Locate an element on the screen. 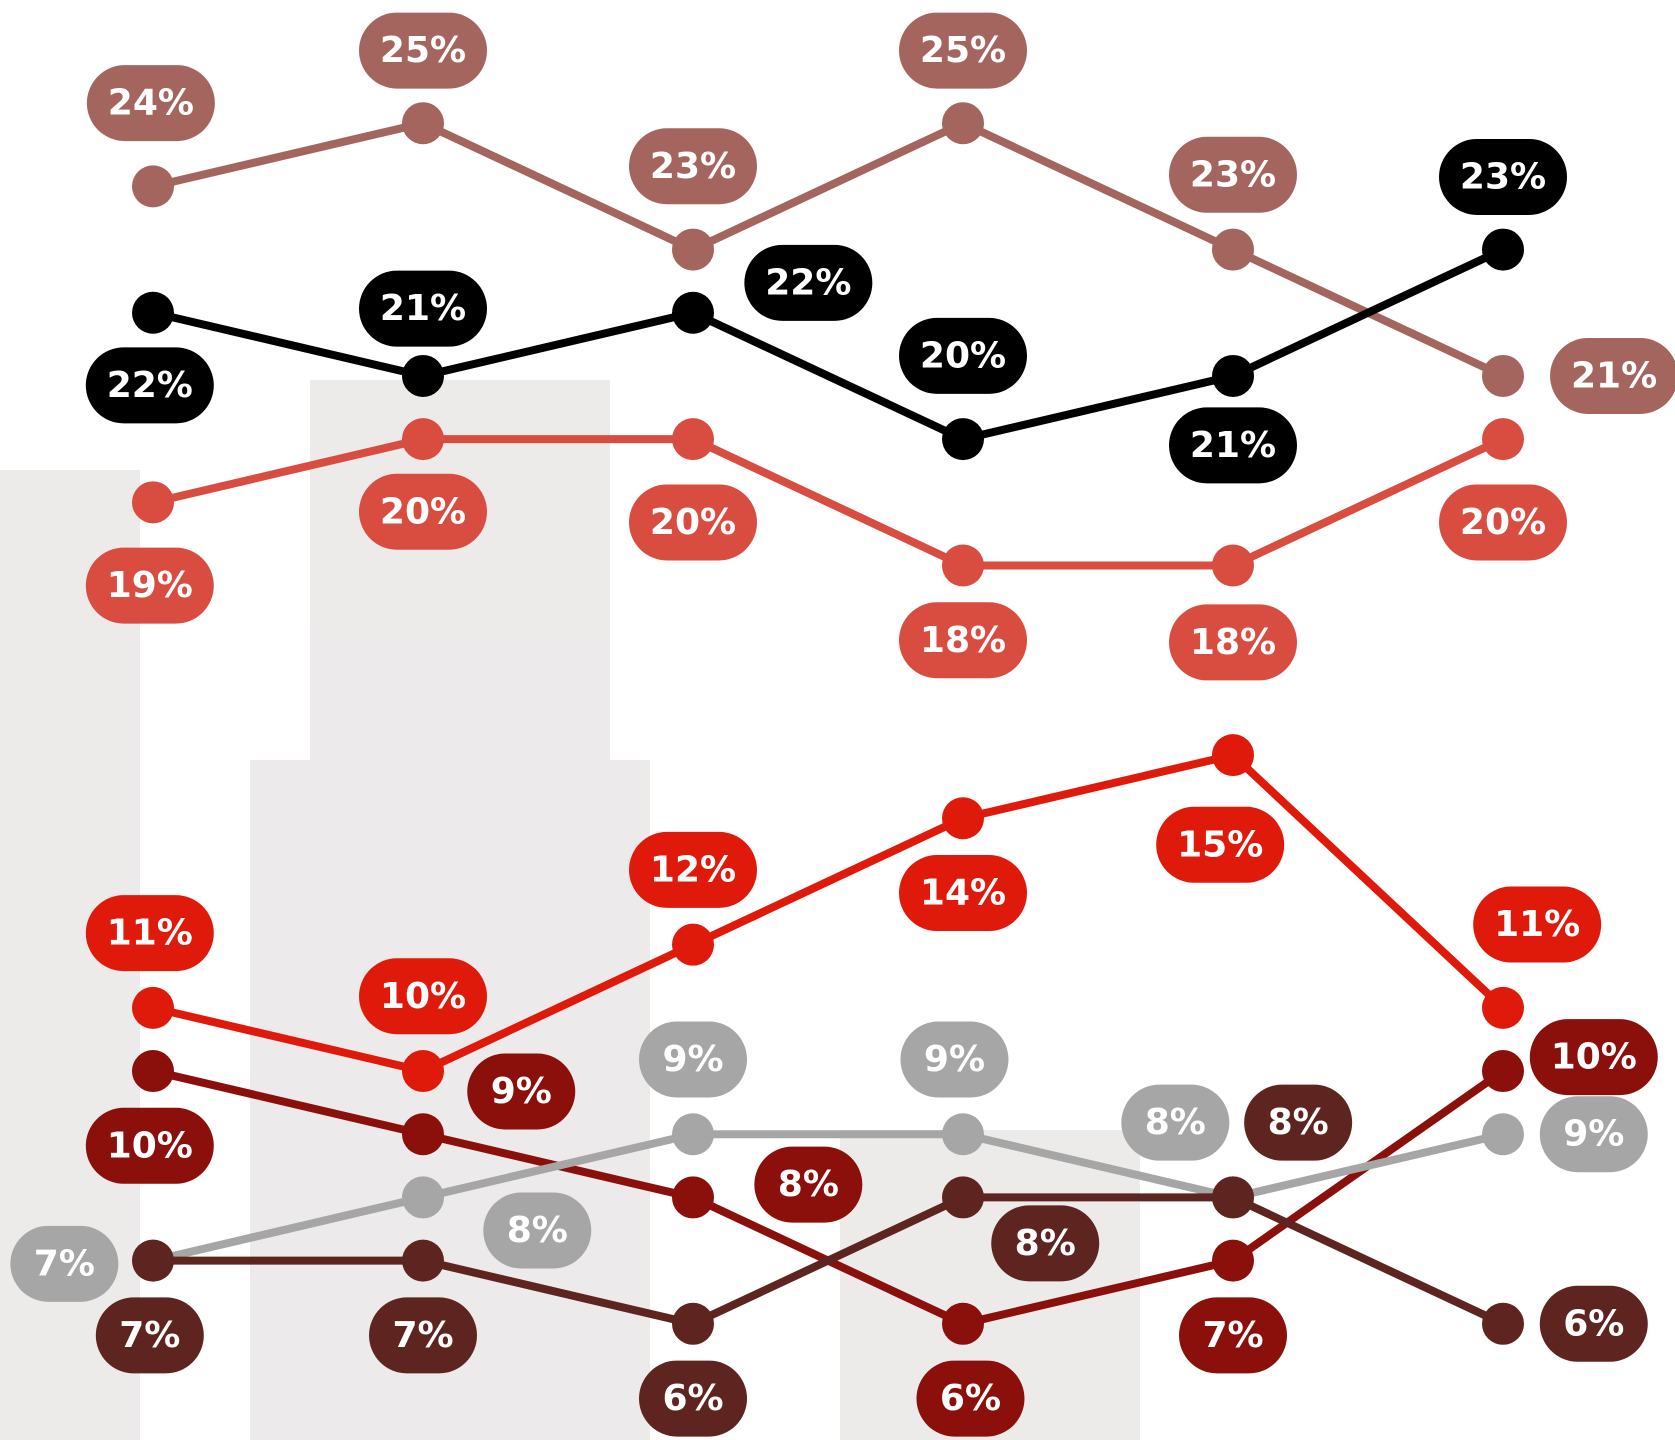 This screenshot has width=1675, height=1440. value-label: 10% is located at coordinates (1594, 1057).